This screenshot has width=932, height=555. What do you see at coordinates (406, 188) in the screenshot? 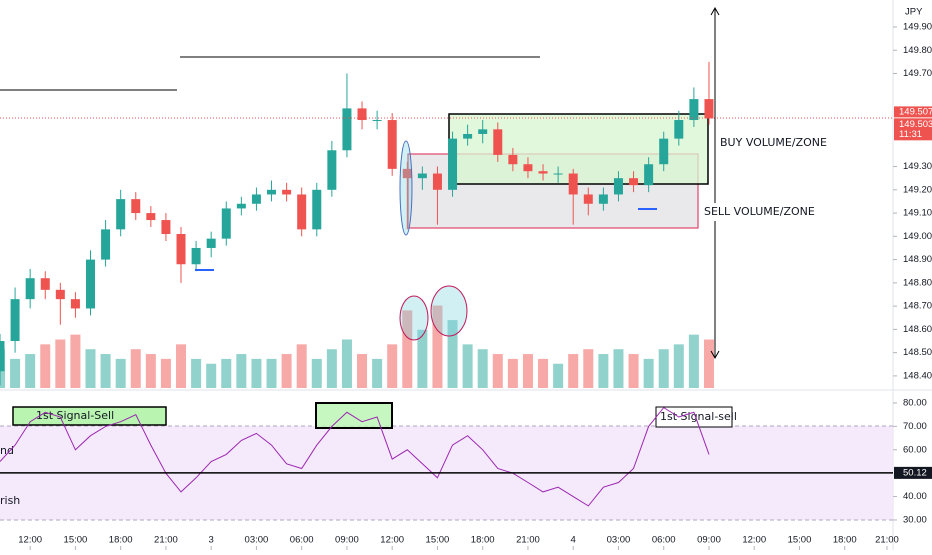
I see `highlight-ellipse` at bounding box center [406, 188].